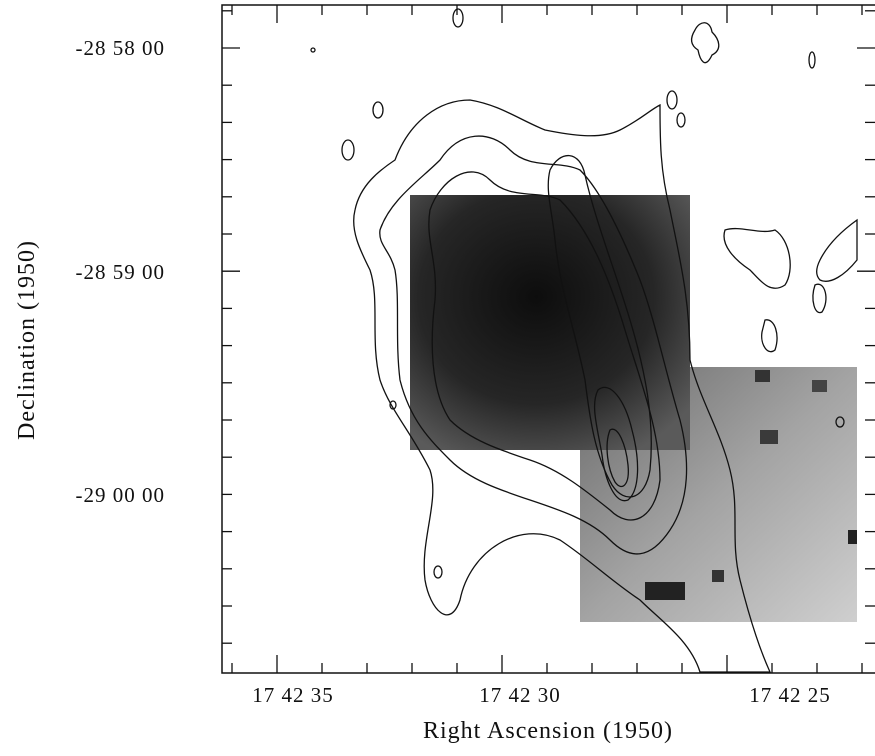  I want to click on x-tick-label: 17 42 35, so click(293, 695).